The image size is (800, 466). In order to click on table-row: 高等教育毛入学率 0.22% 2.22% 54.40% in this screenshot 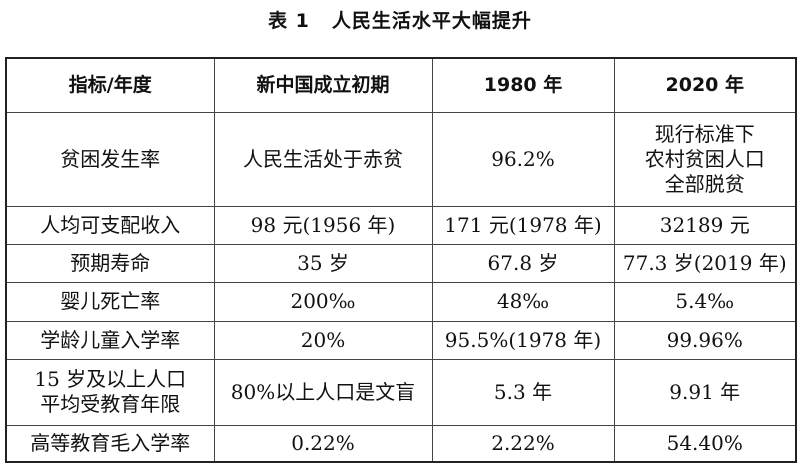, I will do `click(401, 443)`.